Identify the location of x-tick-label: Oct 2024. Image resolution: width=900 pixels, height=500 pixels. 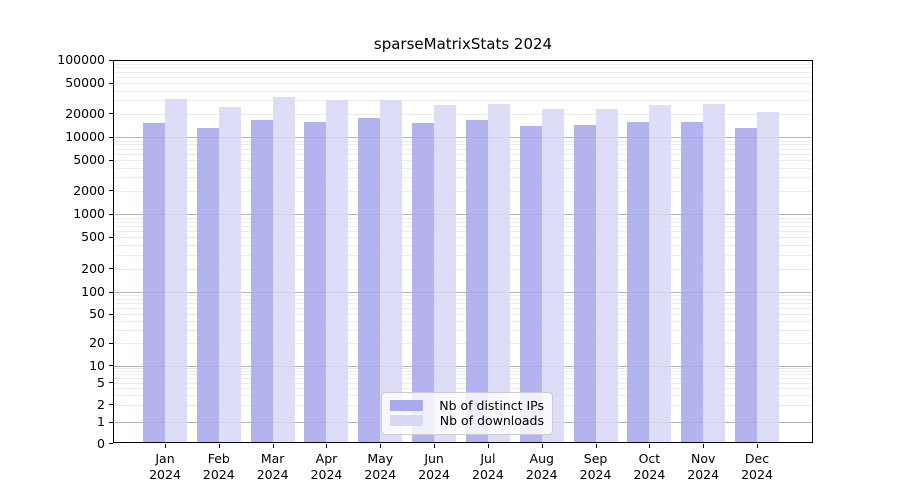
(649, 467).